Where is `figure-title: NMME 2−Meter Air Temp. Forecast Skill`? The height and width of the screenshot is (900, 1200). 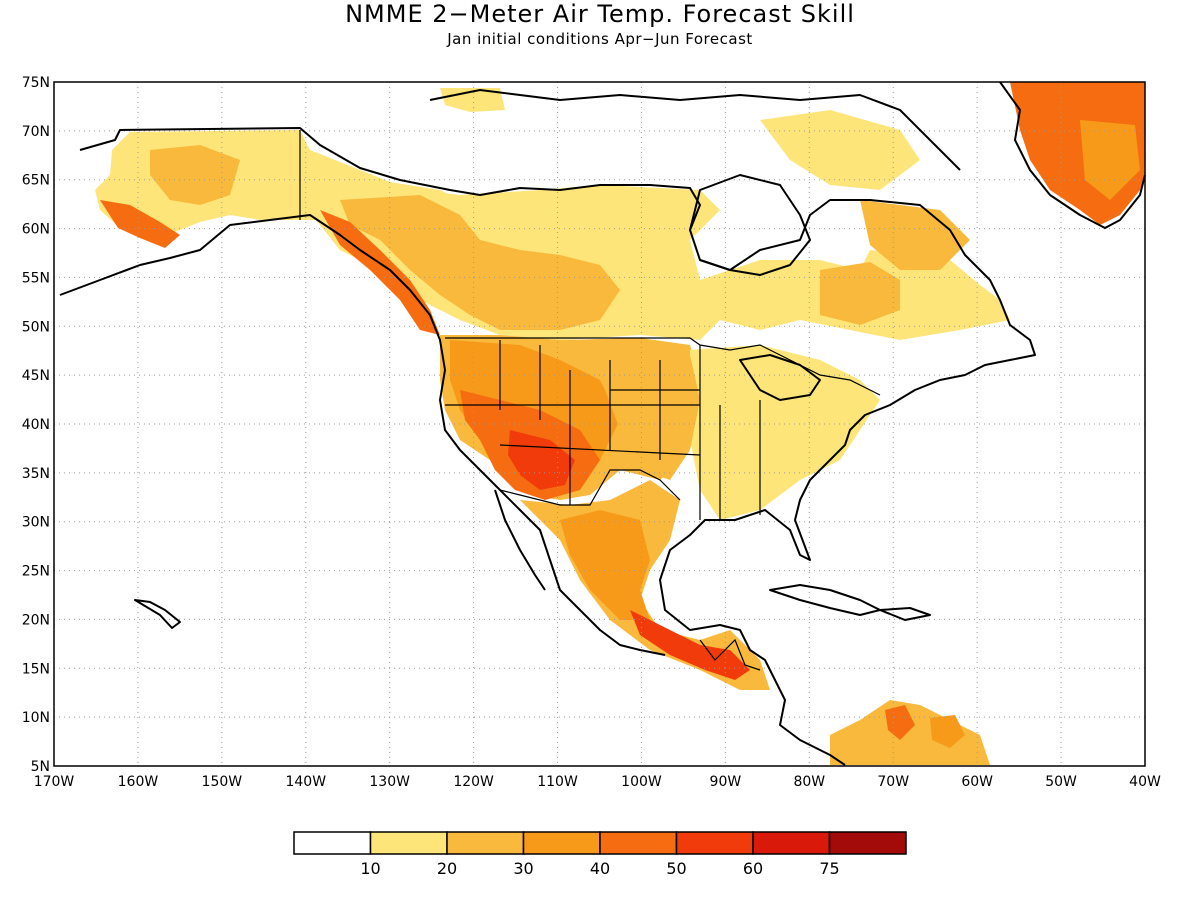
figure-title: NMME 2−Meter Air Temp. Forecast Skill is located at coordinates (600, 14).